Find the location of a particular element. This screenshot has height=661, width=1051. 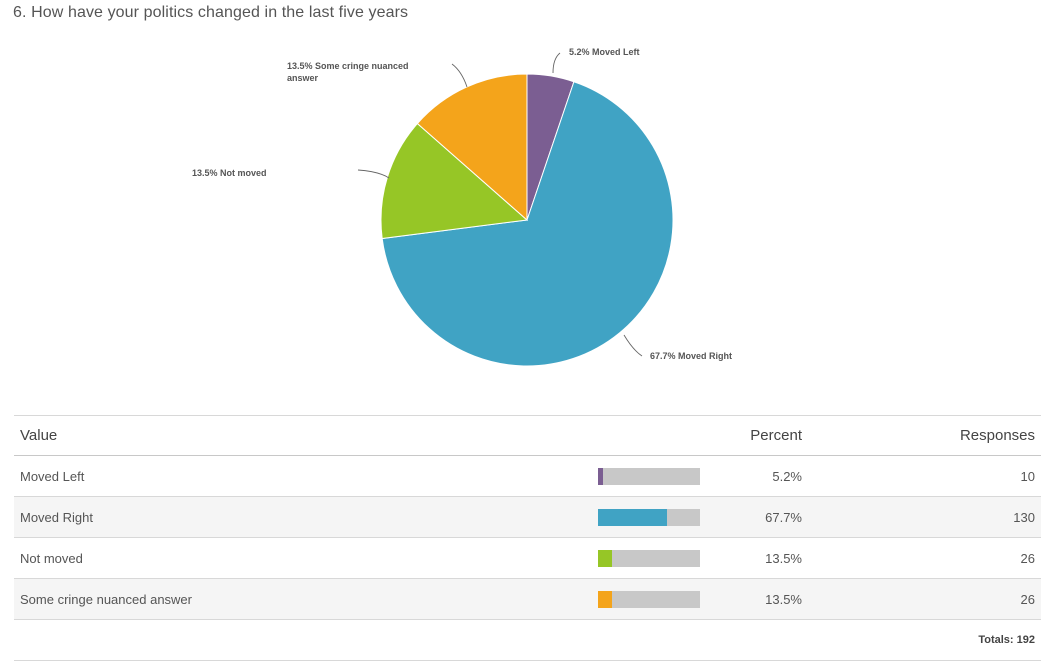

slice-label-moved-right: 67.7% Moved Right is located at coordinates (677, 347).